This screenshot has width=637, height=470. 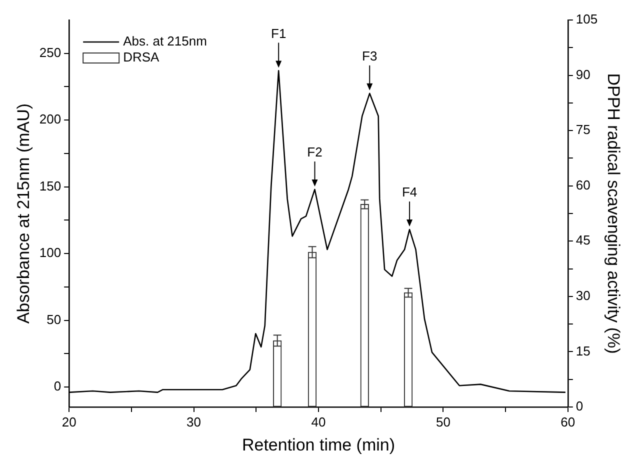 What do you see at coordinates (141, 57) in the screenshot?
I see `legend-label: DRSA` at bounding box center [141, 57].